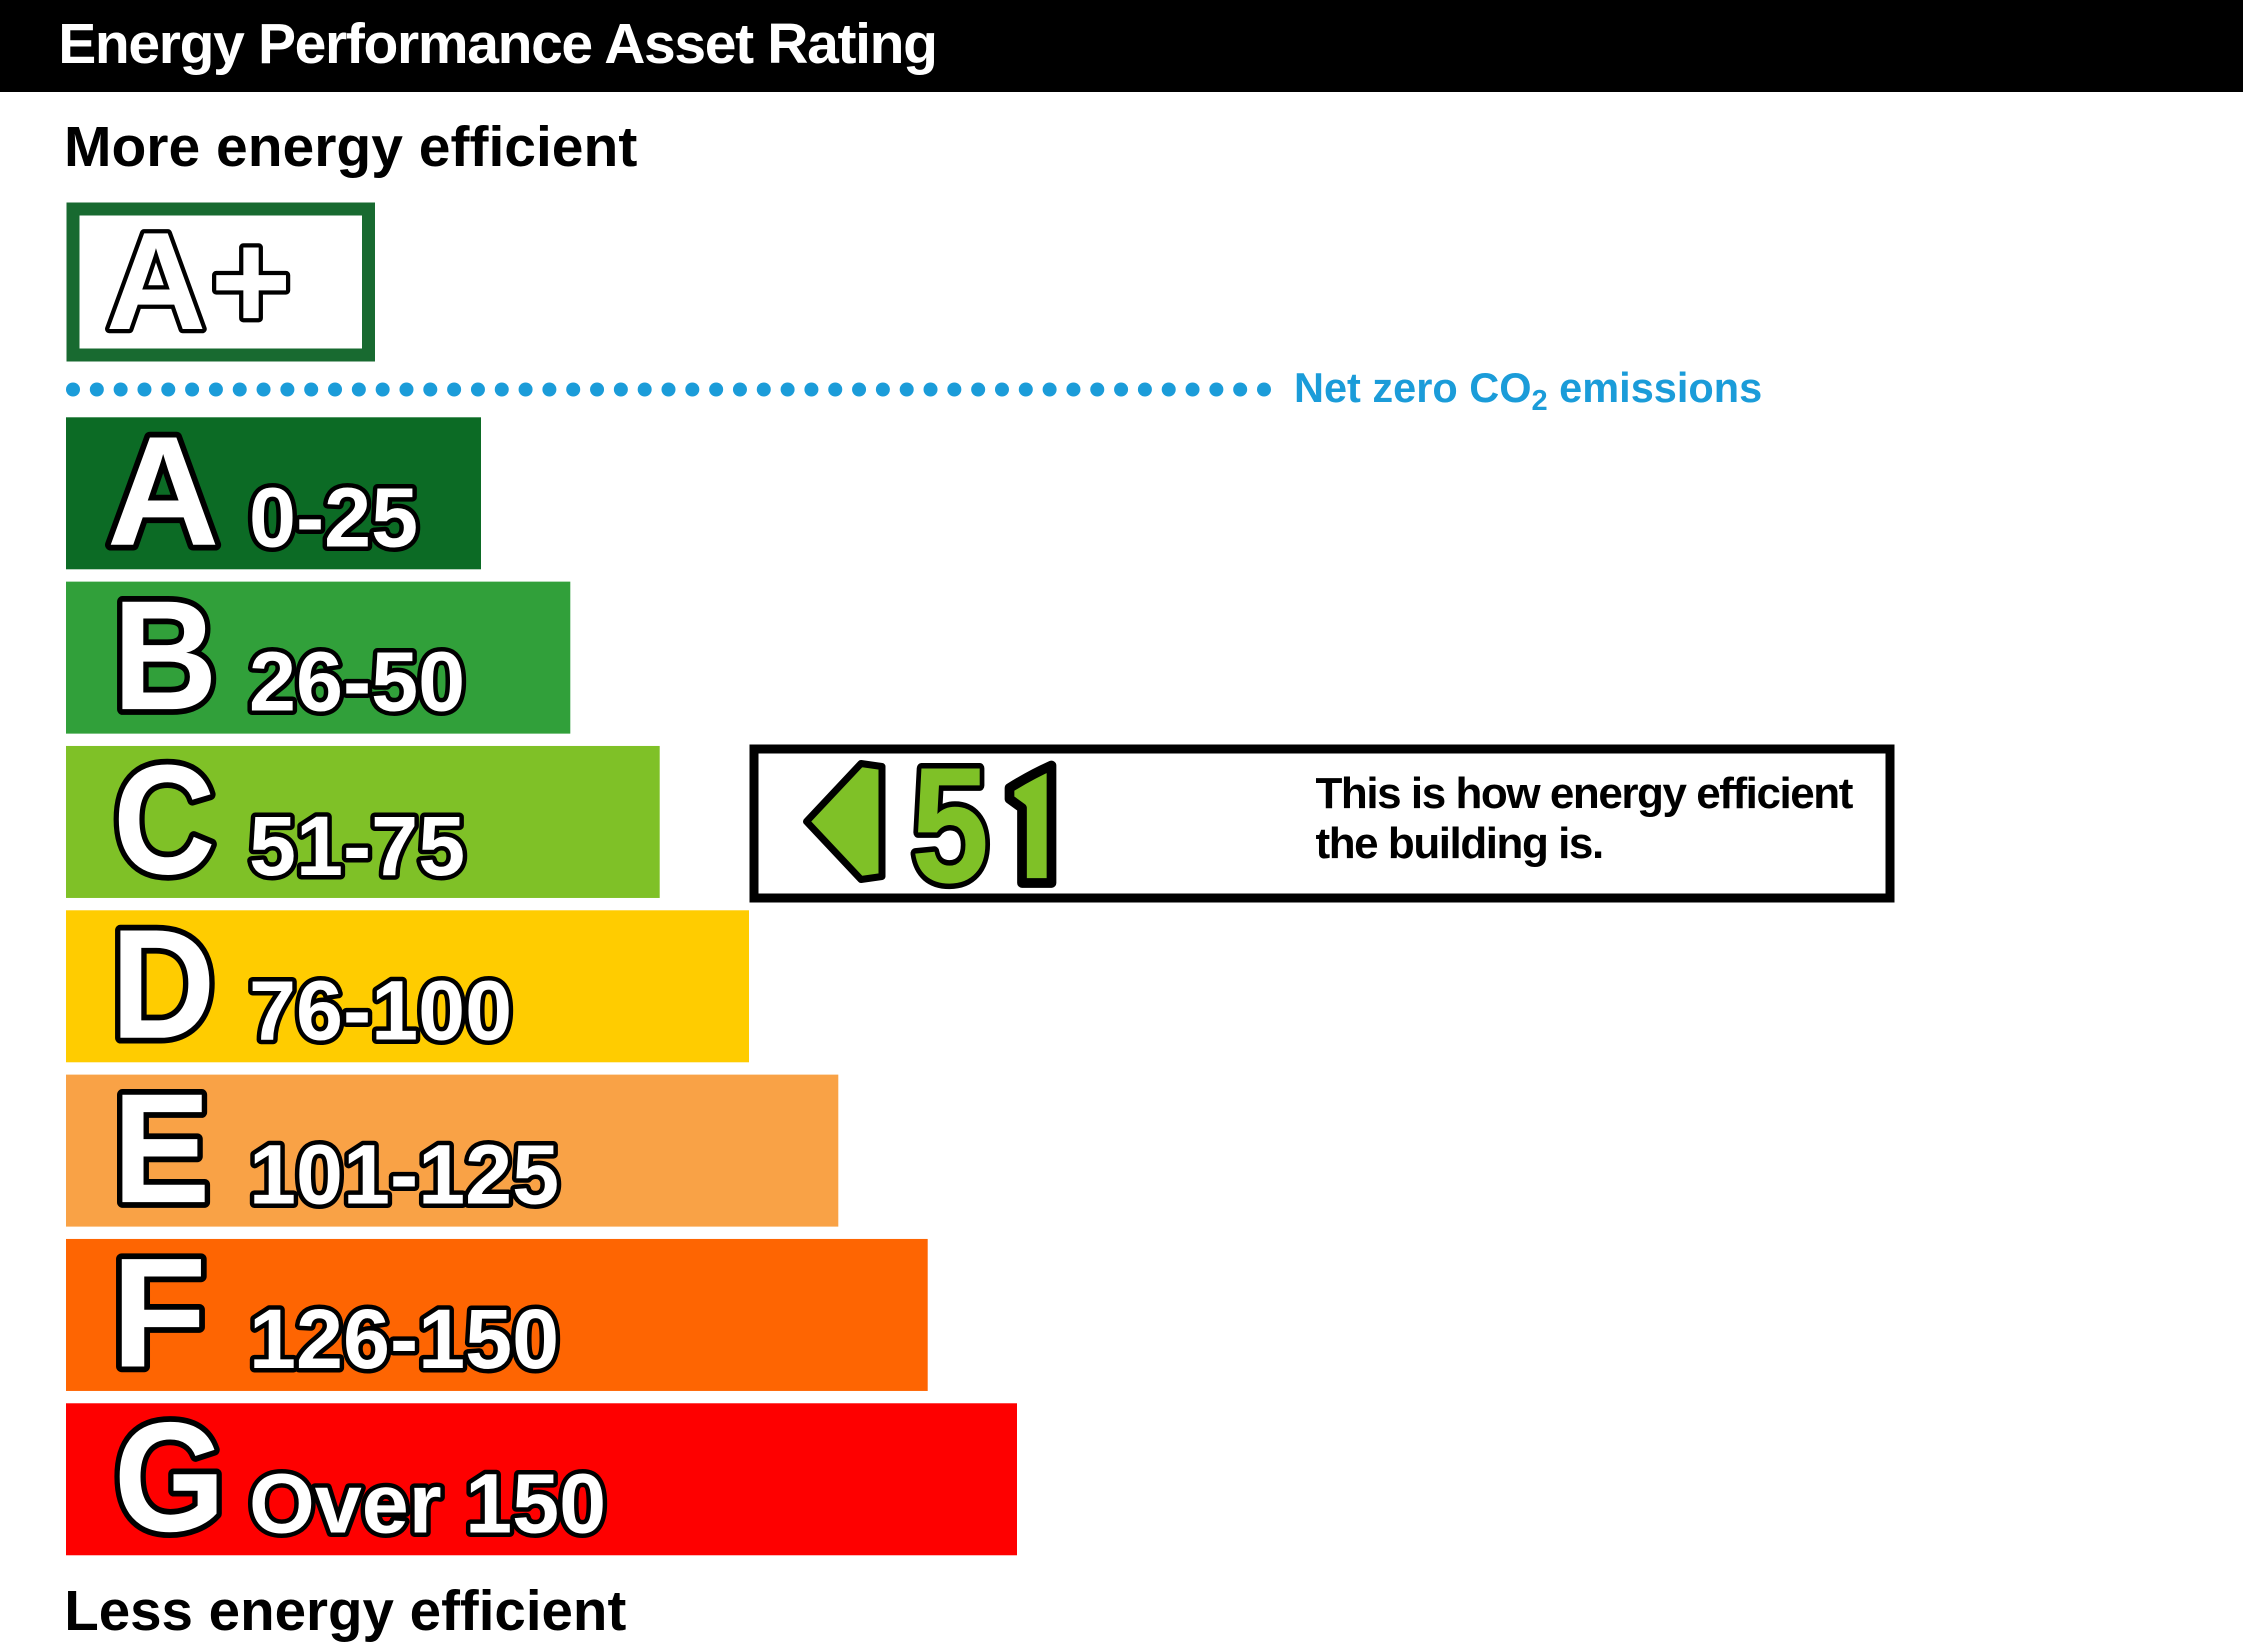 The width and height of the screenshot is (2243, 1648). Describe the element at coordinates (201, 281) in the screenshot. I see `svg-text: A+` at that location.